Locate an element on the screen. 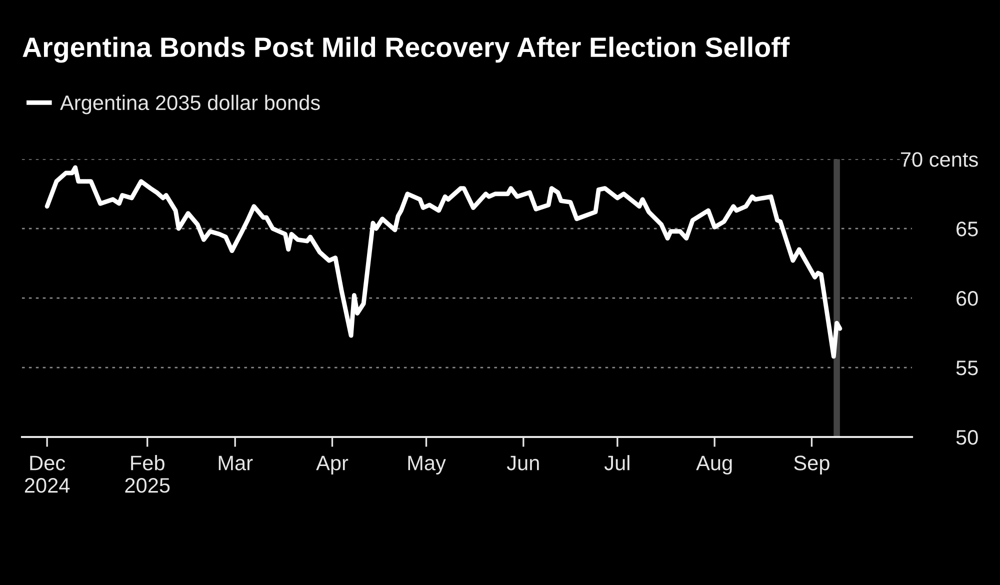  y-tick-label: 55 is located at coordinates (967, 368).